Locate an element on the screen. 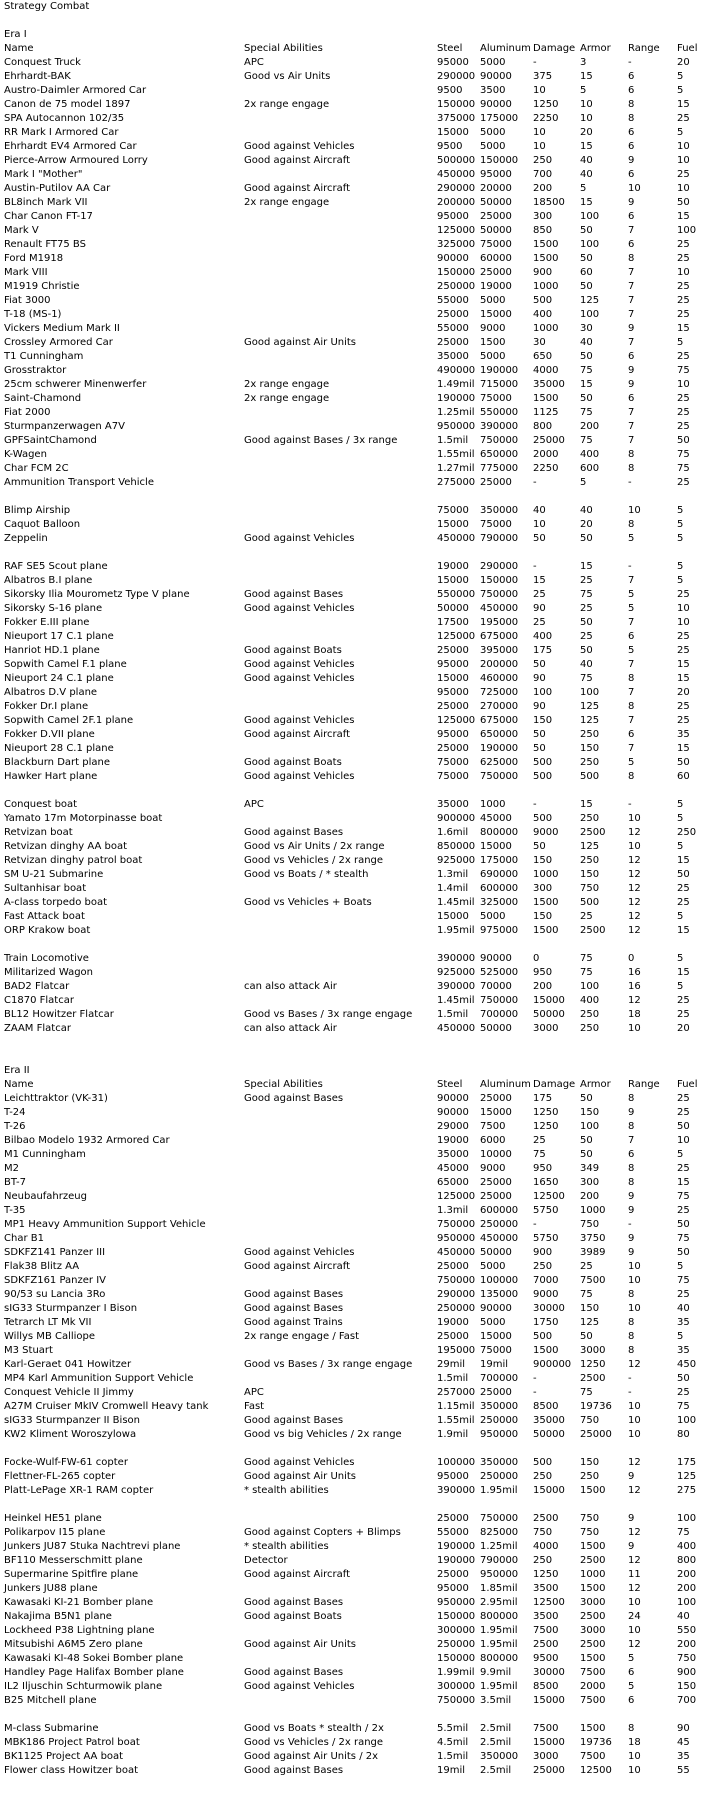  special-abilities-cell: Good vs Air Units is located at coordinates (287, 76).